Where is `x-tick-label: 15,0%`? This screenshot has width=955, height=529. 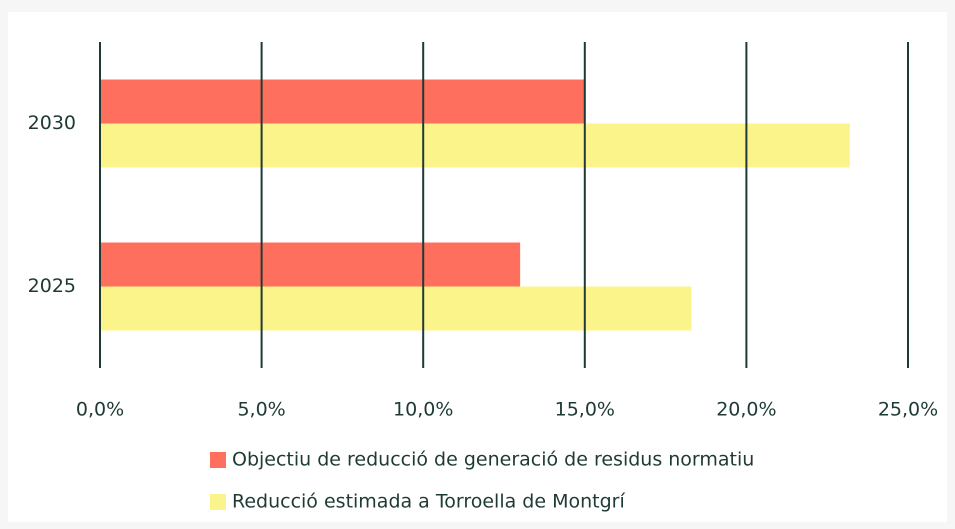 x-tick-label: 15,0% is located at coordinates (585, 410).